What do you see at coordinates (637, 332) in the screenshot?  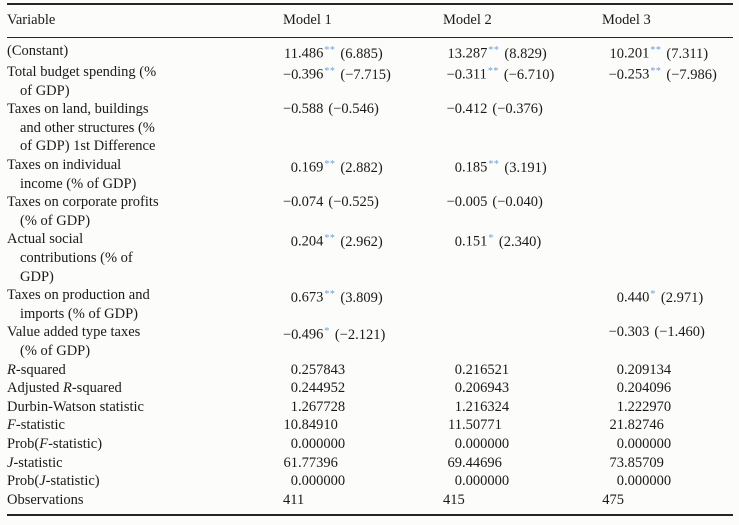 I see `value-fraction-part: .303` at bounding box center [637, 332].